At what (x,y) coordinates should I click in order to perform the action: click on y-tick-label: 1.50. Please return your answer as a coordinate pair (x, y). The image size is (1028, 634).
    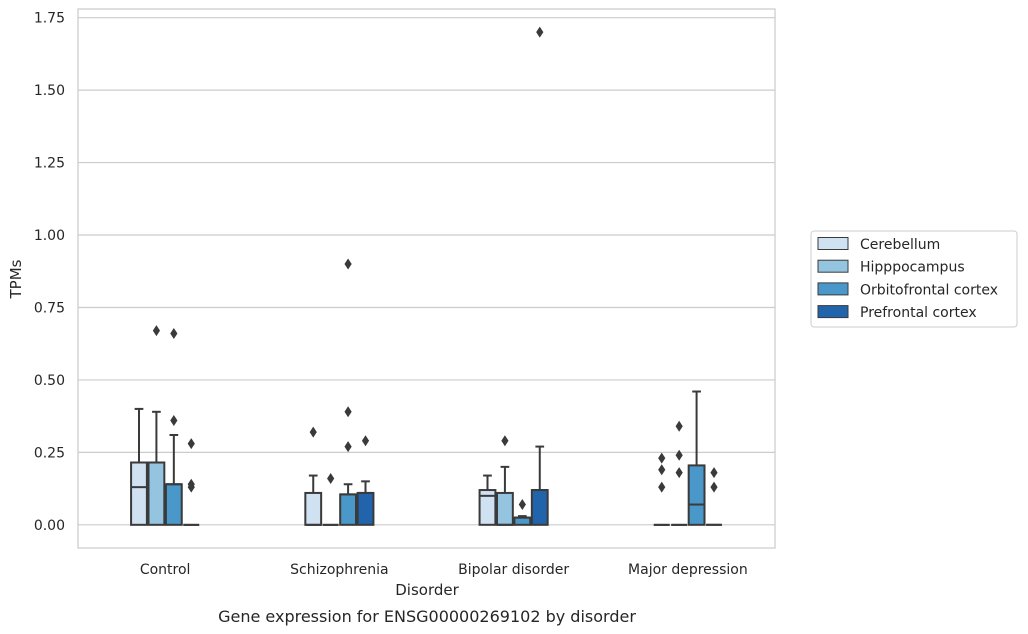
    Looking at the image, I should click on (49, 91).